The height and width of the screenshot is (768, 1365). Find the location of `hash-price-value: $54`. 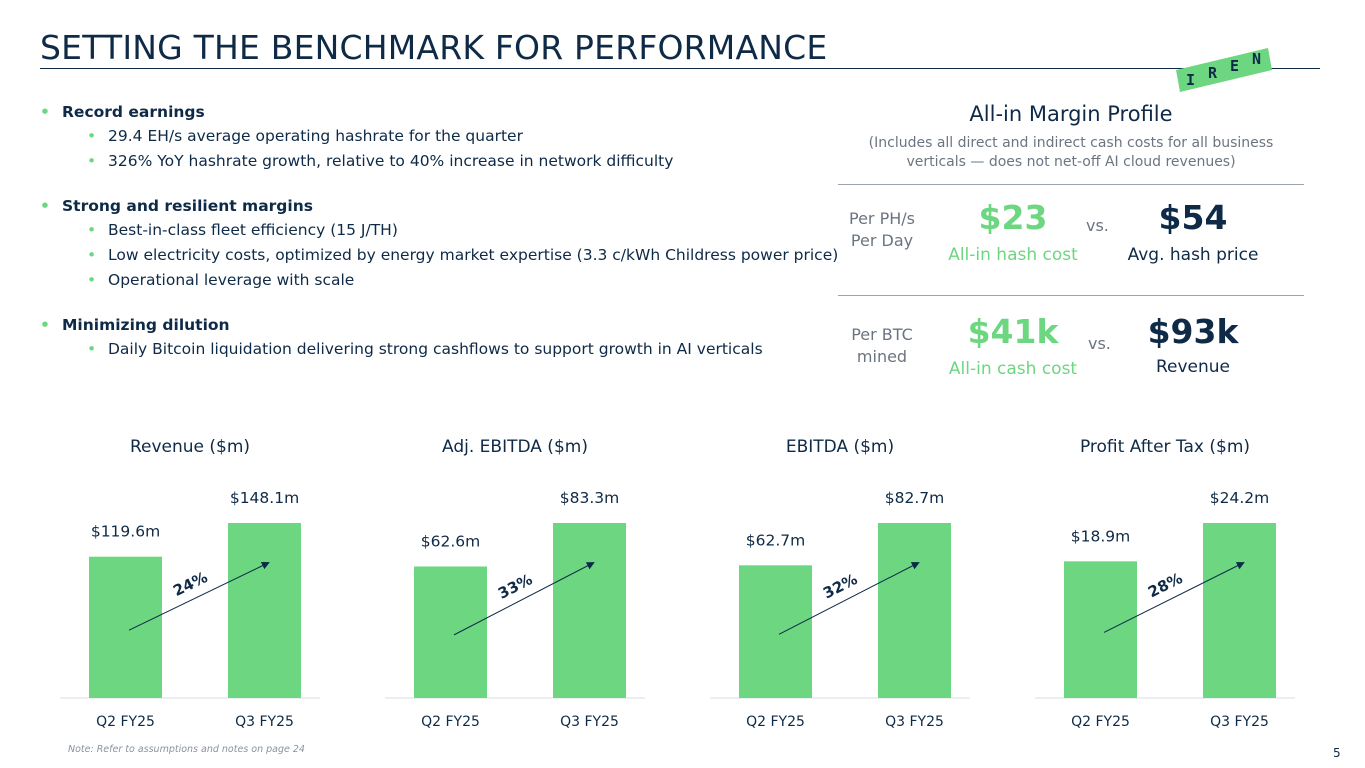

hash-price-value: $54 is located at coordinates (1193, 217).